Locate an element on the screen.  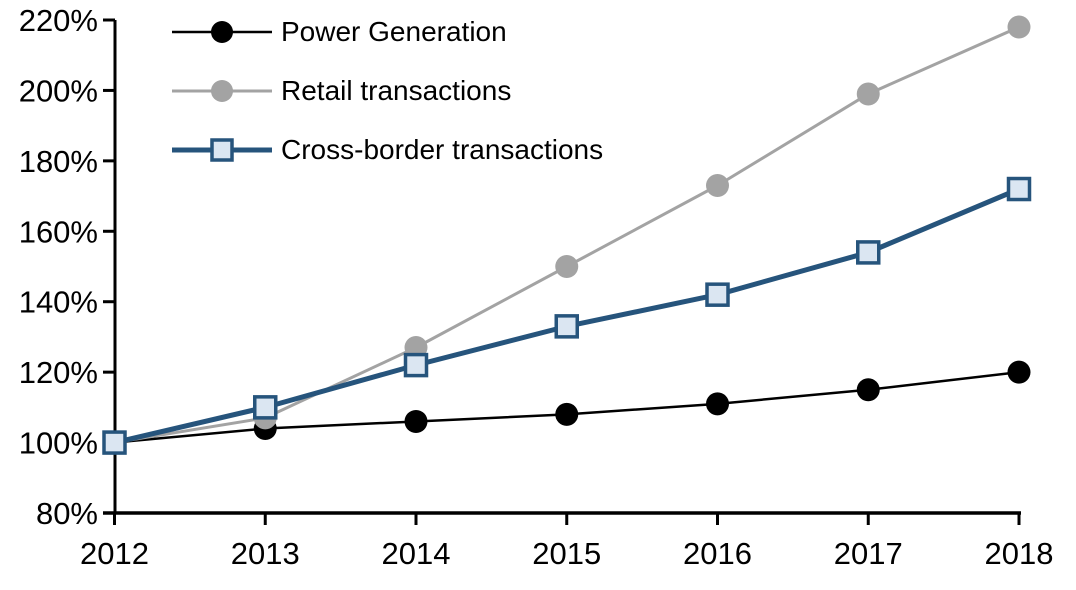
x-axis-tick-label: 2014 is located at coordinates (416, 553).